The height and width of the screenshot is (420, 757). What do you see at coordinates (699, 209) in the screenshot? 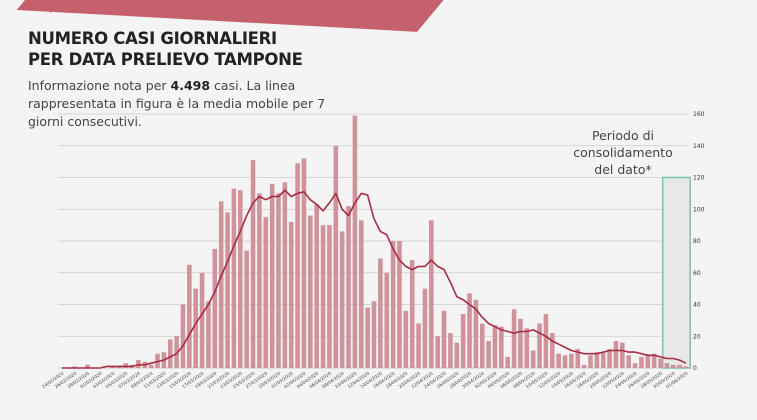
I see `y-tick-label: 100` at bounding box center [699, 209].